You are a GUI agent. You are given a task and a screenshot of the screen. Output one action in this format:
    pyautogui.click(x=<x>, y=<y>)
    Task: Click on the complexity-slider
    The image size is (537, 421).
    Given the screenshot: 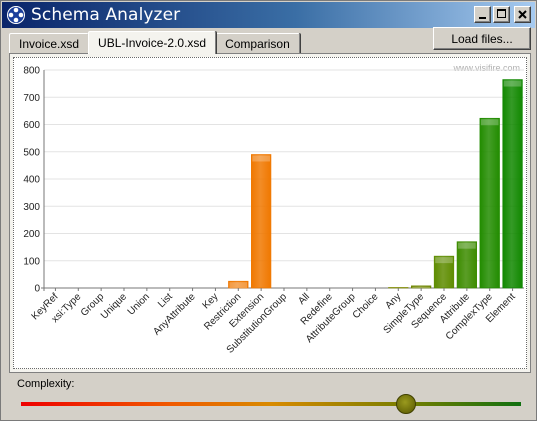 What is the action you would take?
    pyautogui.click(x=271, y=404)
    